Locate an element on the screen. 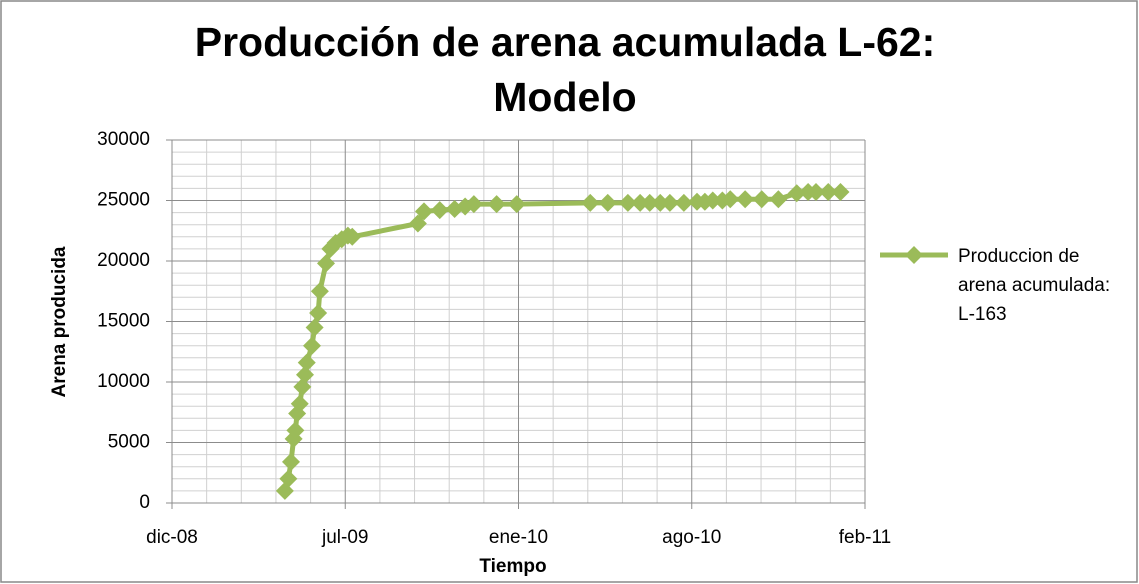 The height and width of the screenshot is (584, 1139). y-tick-label: 15000 is located at coordinates (123, 321).